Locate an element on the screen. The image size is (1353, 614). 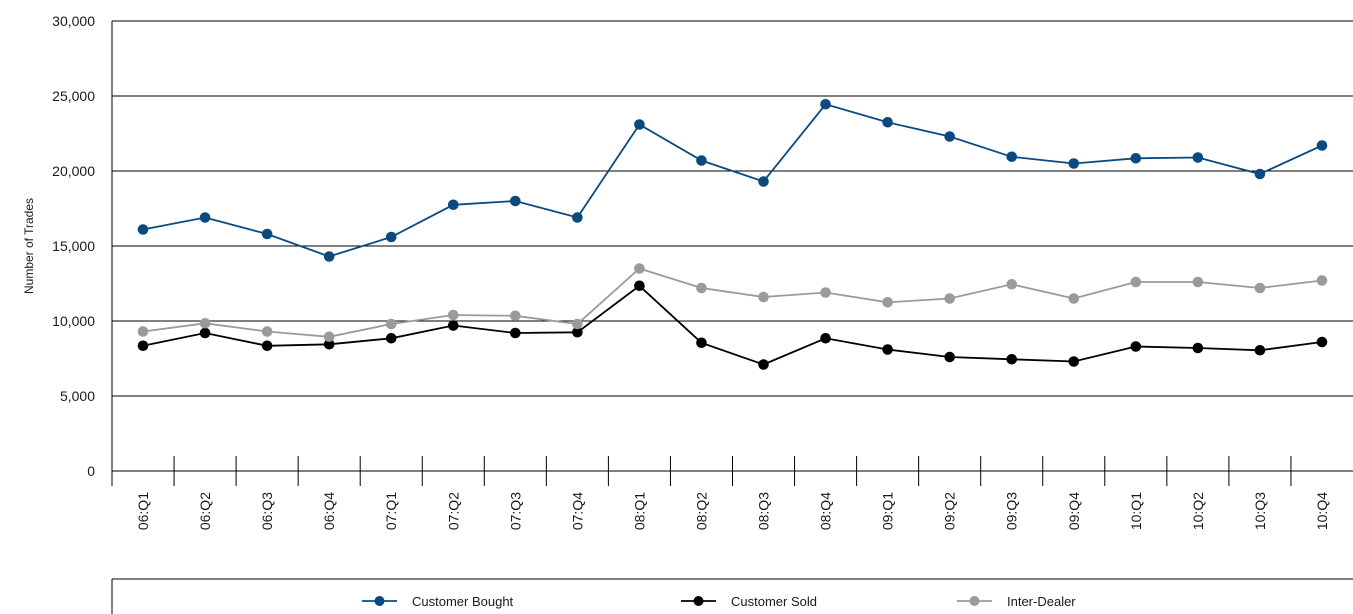
y-tick-label: 10,000 is located at coordinates (73, 321).